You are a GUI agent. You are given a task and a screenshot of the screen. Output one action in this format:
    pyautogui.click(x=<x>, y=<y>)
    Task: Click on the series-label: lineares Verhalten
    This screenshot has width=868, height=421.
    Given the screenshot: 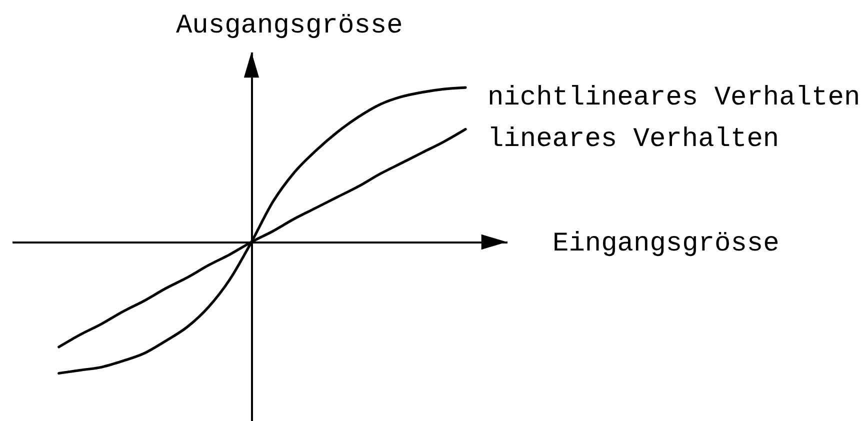 What is the action you would take?
    pyautogui.click(x=633, y=140)
    